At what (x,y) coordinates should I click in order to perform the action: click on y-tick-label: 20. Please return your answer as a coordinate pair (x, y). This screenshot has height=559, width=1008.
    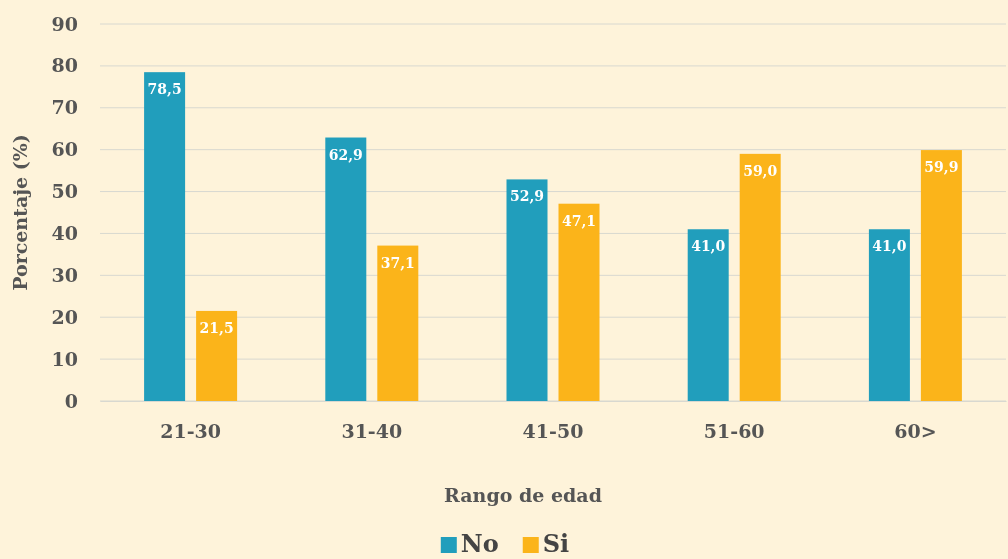
    Looking at the image, I should click on (64, 316).